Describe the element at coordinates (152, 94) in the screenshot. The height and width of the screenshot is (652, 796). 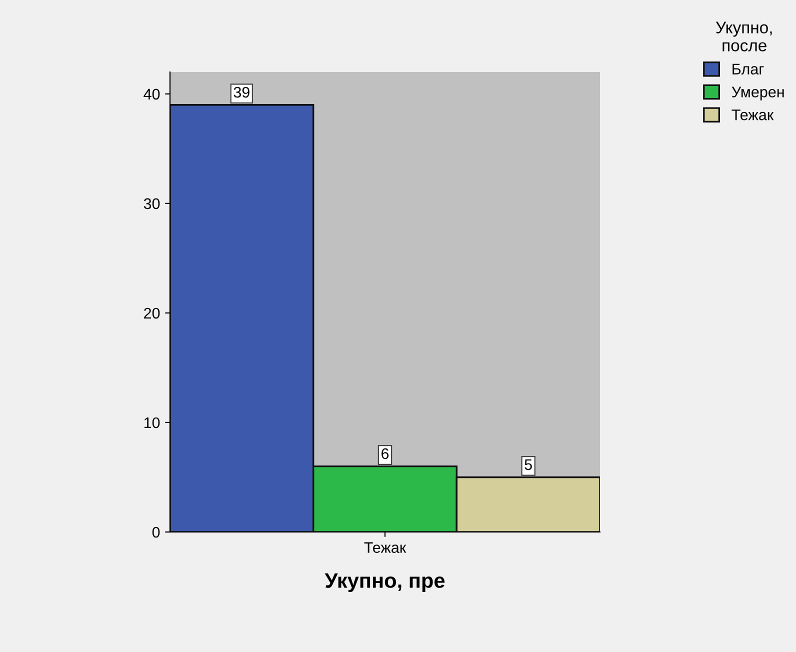
I see `y-tick-label: 40` at that location.